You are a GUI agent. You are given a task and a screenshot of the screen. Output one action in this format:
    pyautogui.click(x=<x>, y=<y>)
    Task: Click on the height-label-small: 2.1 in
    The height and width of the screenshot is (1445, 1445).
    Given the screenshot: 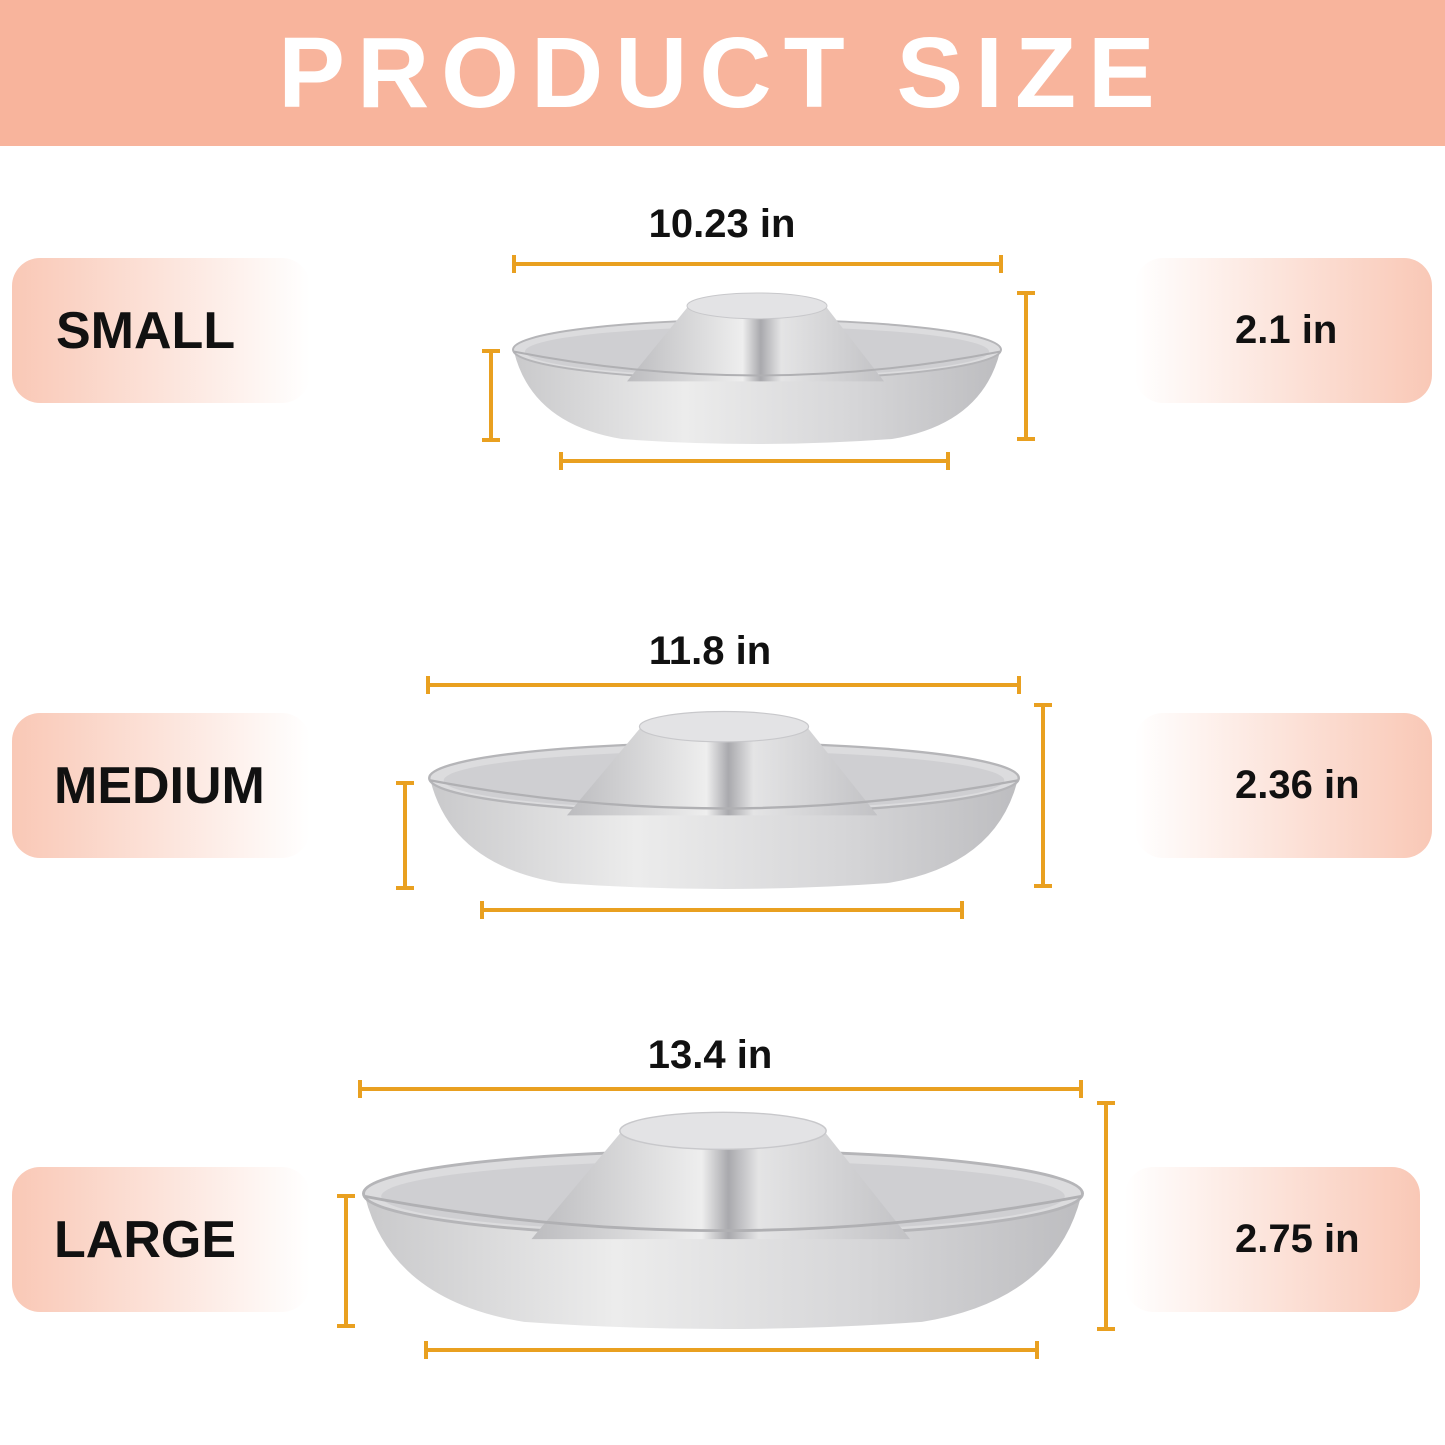 What is the action you would take?
    pyautogui.click(x=1283, y=330)
    